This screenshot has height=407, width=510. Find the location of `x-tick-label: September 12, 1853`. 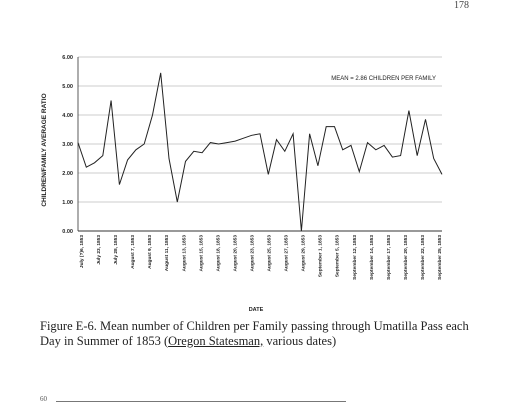

x-tick-label: September 12, 1853 is located at coordinates (355, 257).